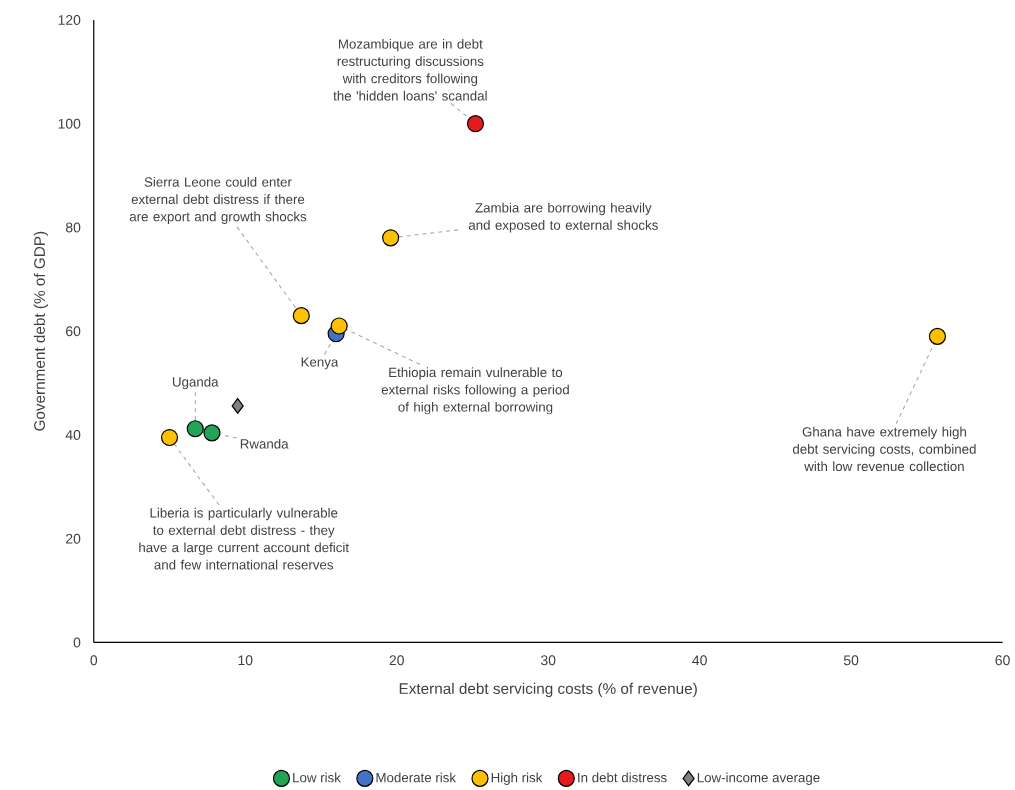  Describe the element at coordinates (218, 201) in the screenshot. I see `annotation: Sierra Leone could enter external debt distress if there are export and growth shocks` at that location.